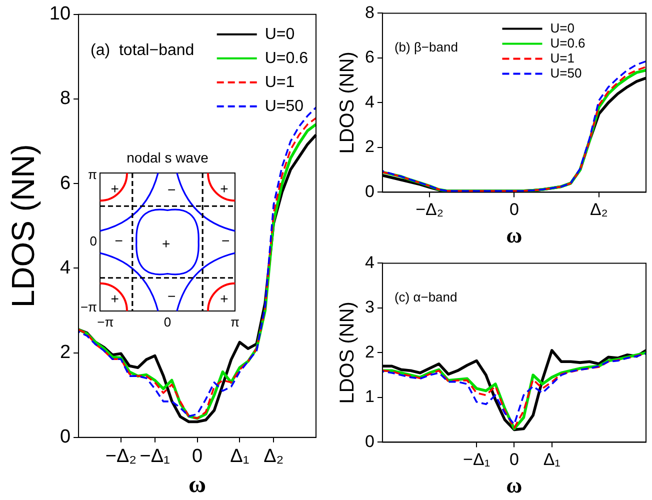 This screenshot has width=652, height=500. I want to click on text: (a) total−band, so click(142, 50).